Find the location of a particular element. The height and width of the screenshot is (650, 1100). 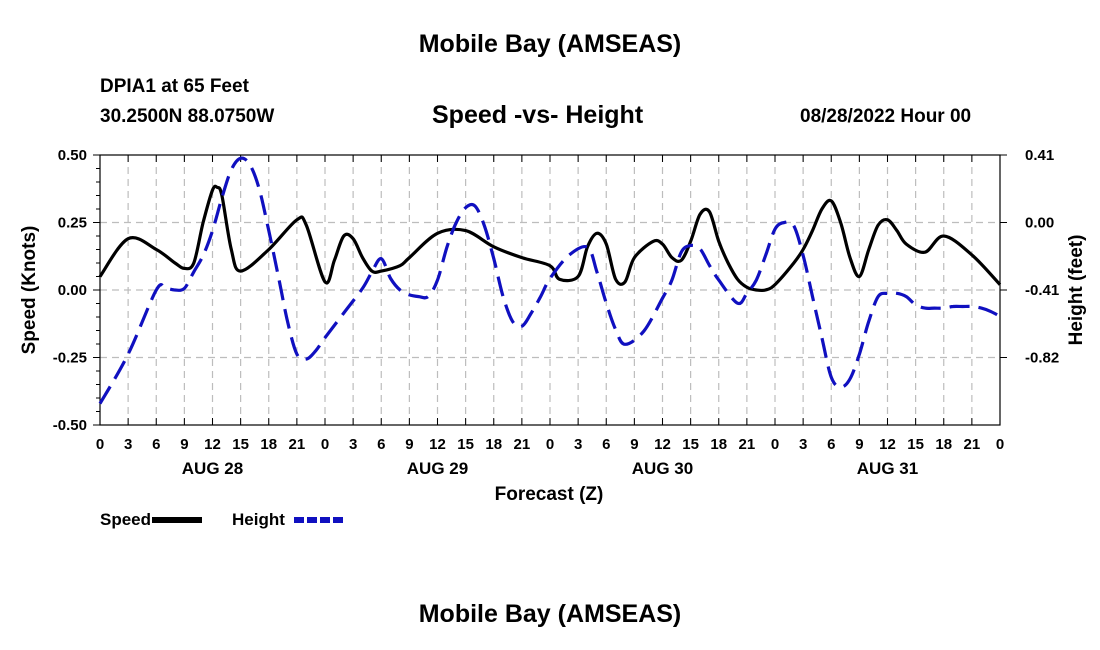

chart-title: Speed -vs- Height is located at coordinates (538, 115).